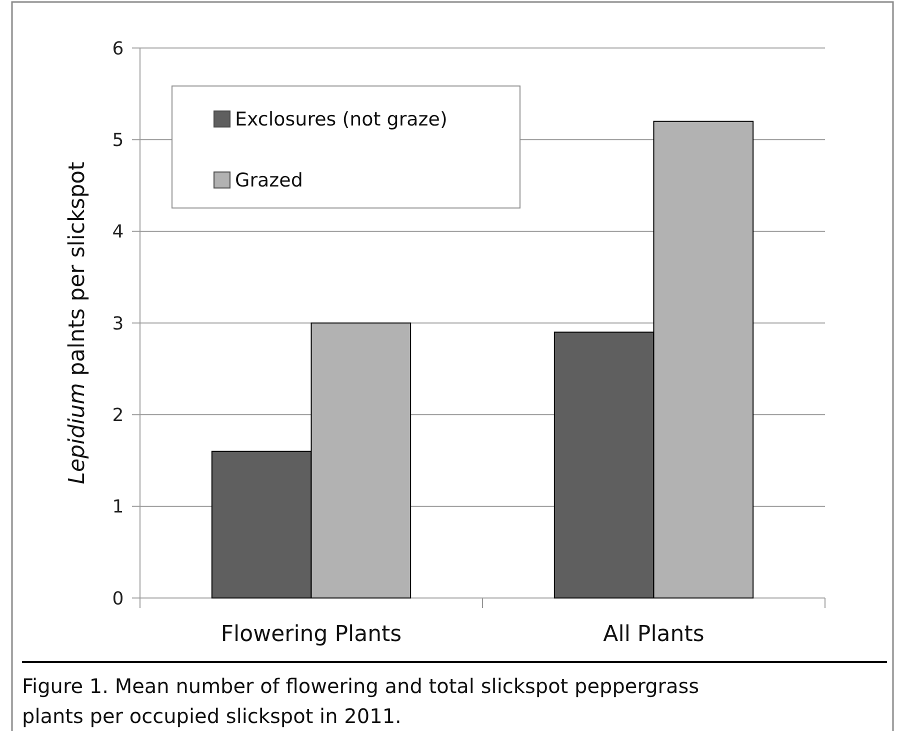 Image resolution: width=897 pixels, height=731 pixels. I want to click on caption: Figure 1. Mean number of flowering and total slickspot peppergrass plants per occupied slickspot in 2011., so click(361, 701).